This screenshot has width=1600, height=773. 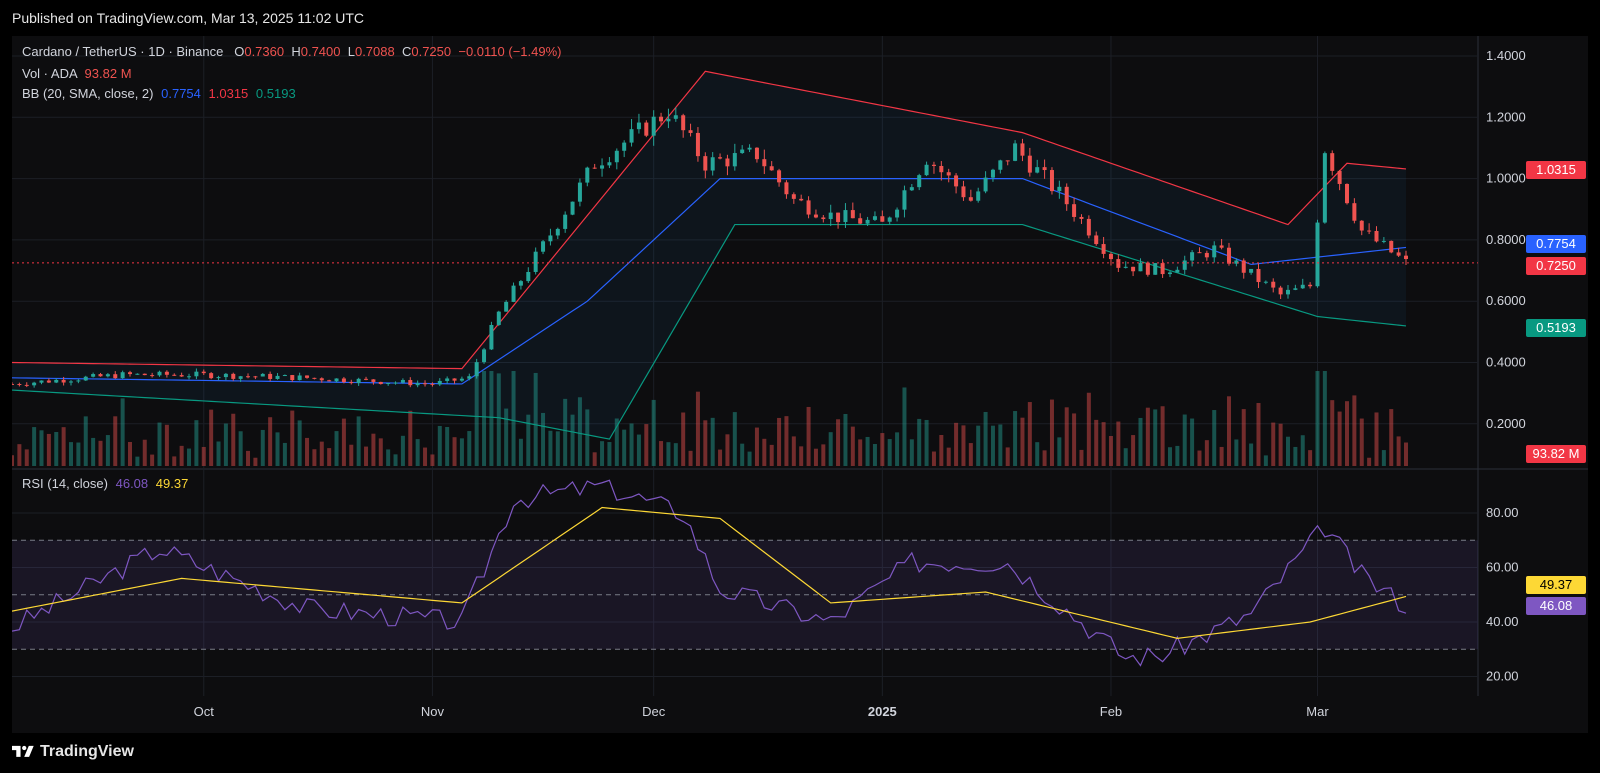 What do you see at coordinates (228, 93) in the screenshot?
I see `bb-upper-value: 1.0315` at bounding box center [228, 93].